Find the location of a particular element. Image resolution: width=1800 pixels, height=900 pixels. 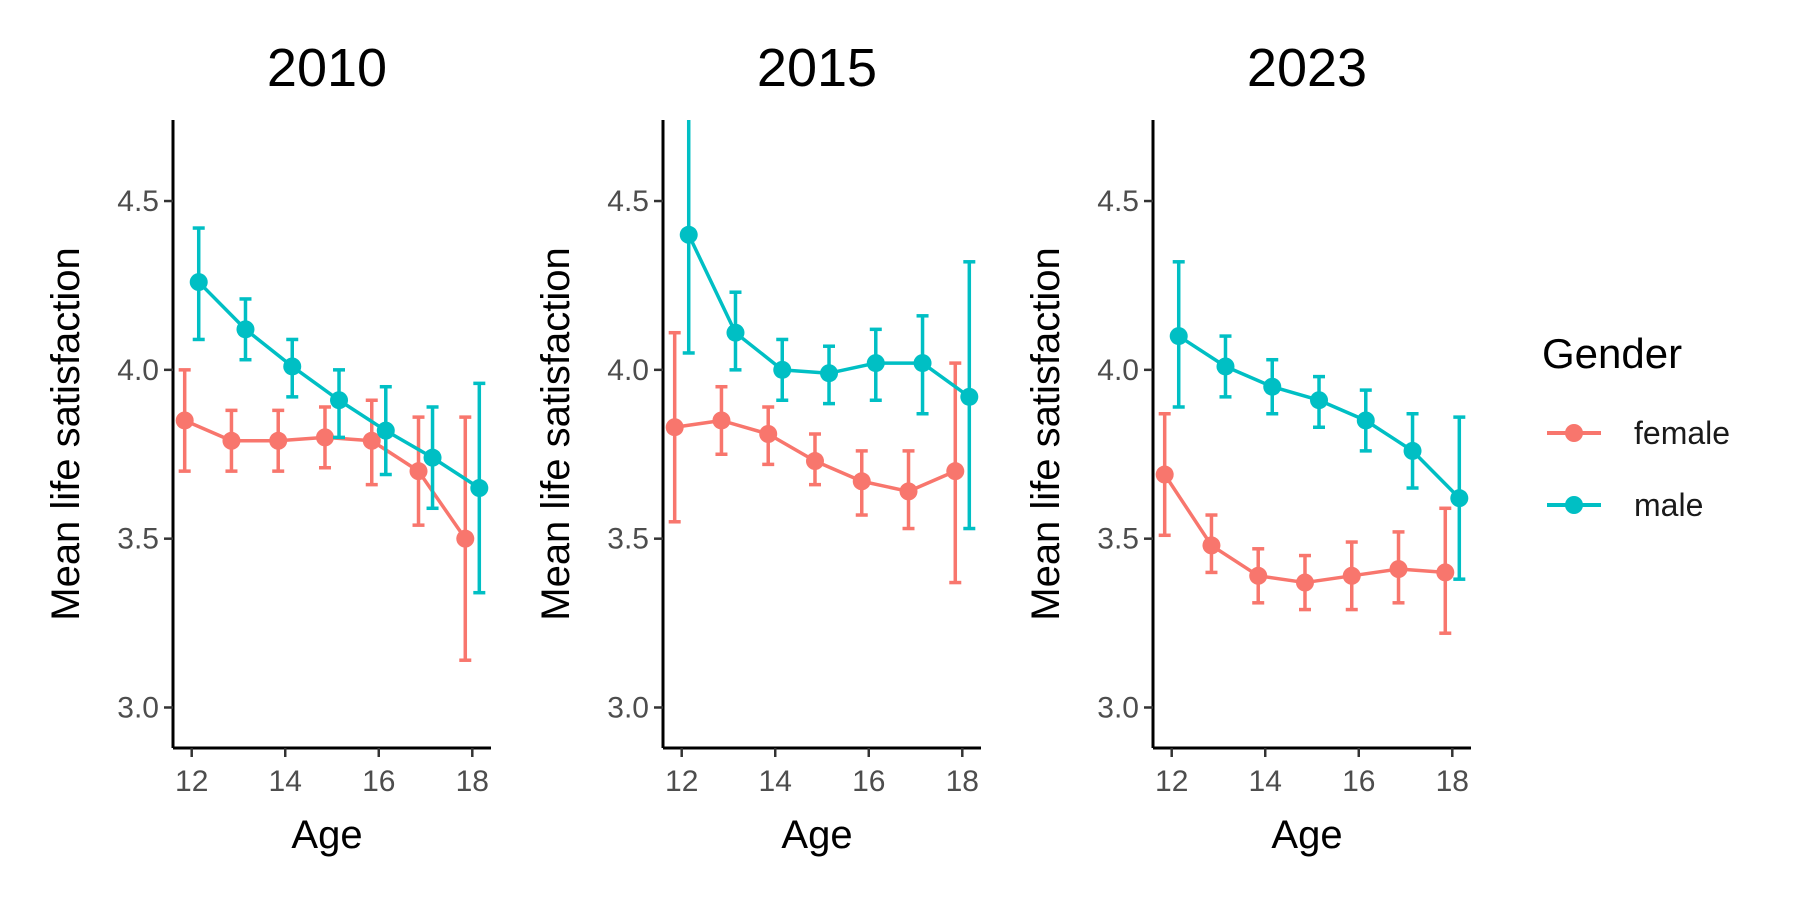

legend-title: Gender is located at coordinates (1612, 353).